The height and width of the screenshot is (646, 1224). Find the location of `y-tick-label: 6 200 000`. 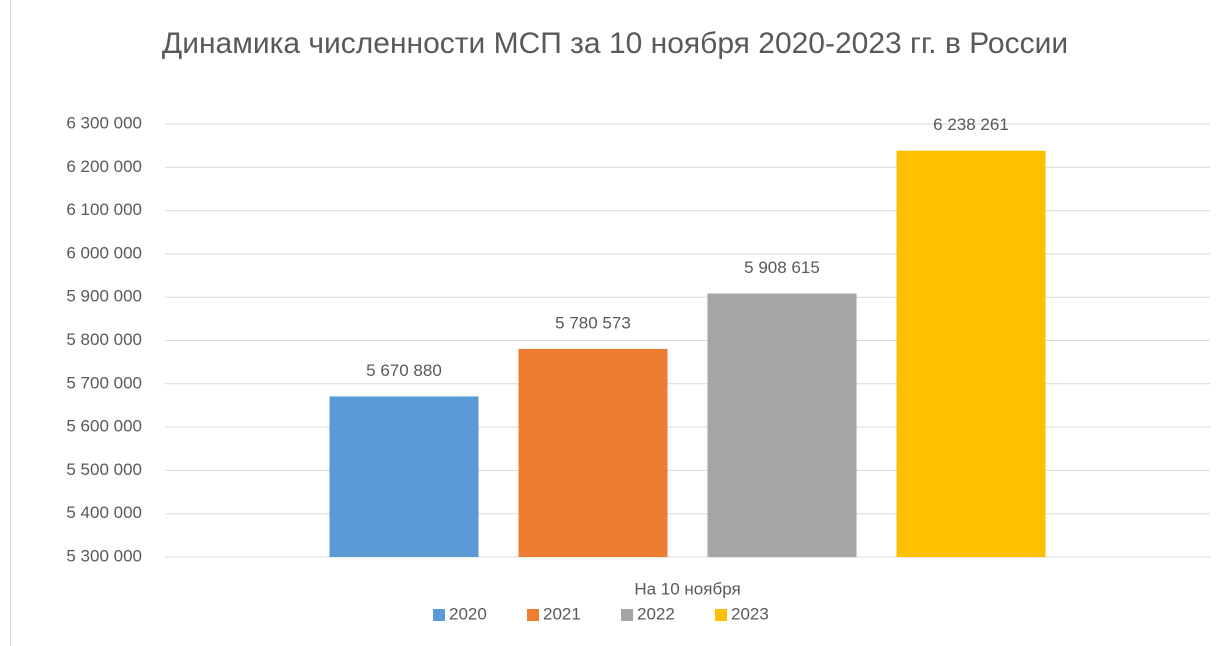

y-tick-label: 6 200 000 is located at coordinates (104, 166).